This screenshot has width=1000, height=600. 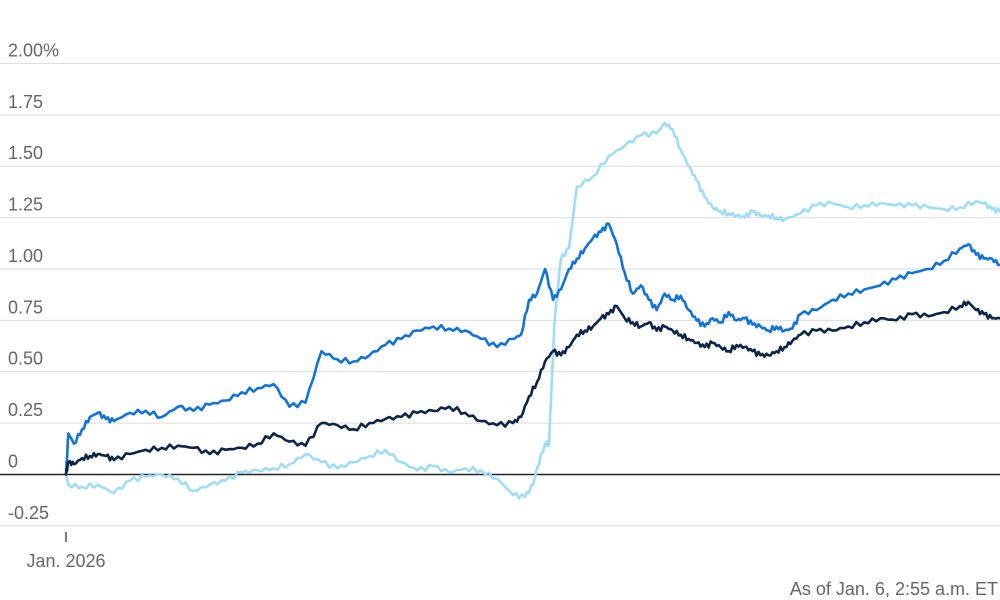 What do you see at coordinates (25, 307) in the screenshot?
I see `y-tick-label: 0.75` at bounding box center [25, 307].